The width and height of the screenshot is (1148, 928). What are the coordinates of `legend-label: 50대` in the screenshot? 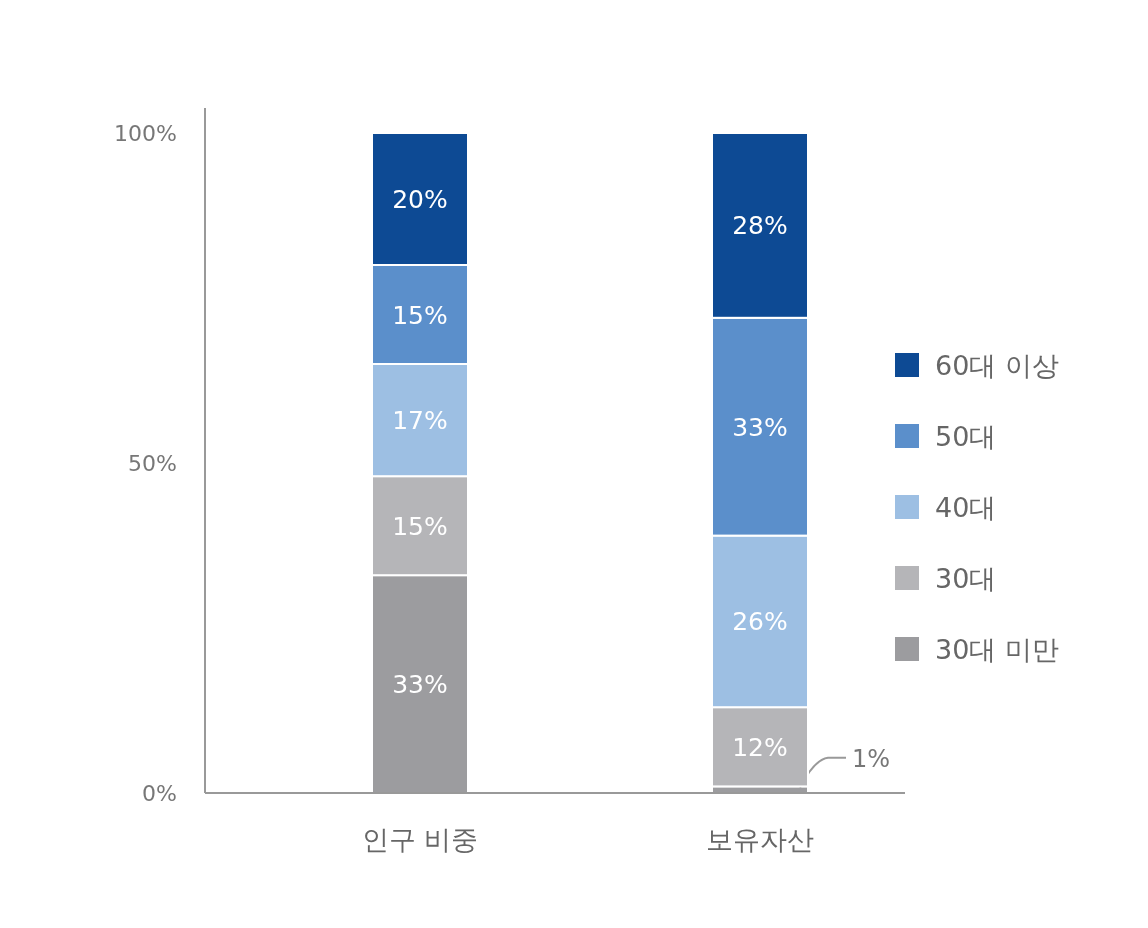 It's located at (966, 436).